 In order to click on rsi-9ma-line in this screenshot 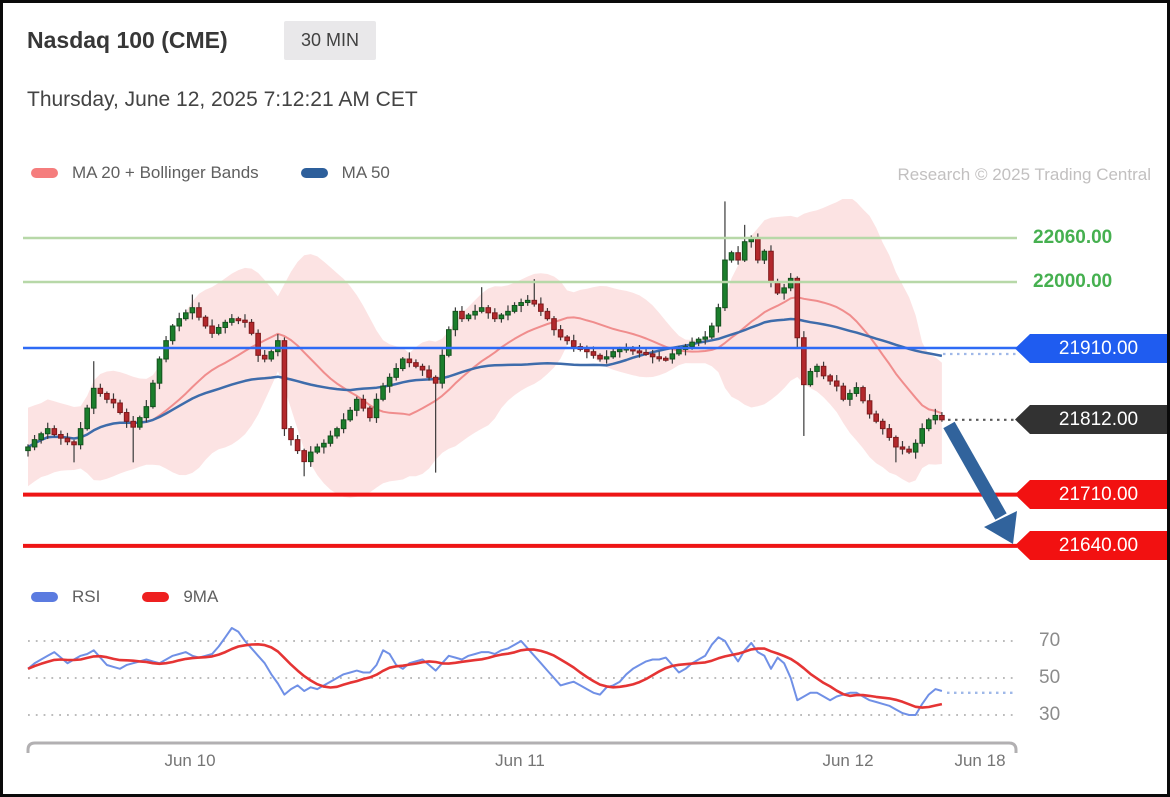, I will do `click(485, 676)`.